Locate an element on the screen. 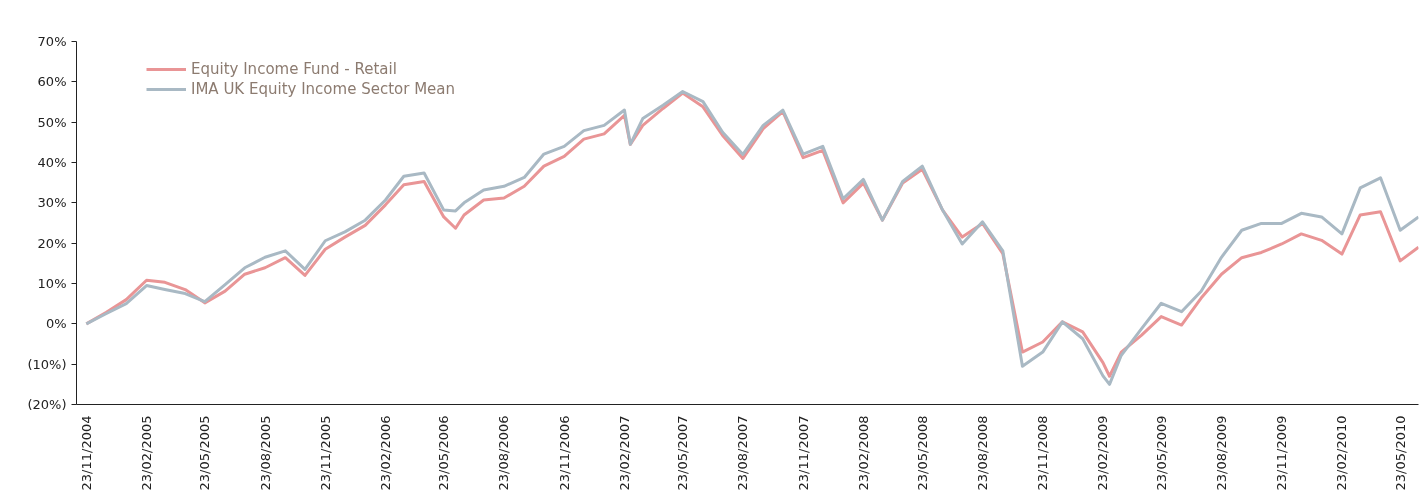 The image size is (1425, 503). y-tick-label: 30% is located at coordinates (52, 203).